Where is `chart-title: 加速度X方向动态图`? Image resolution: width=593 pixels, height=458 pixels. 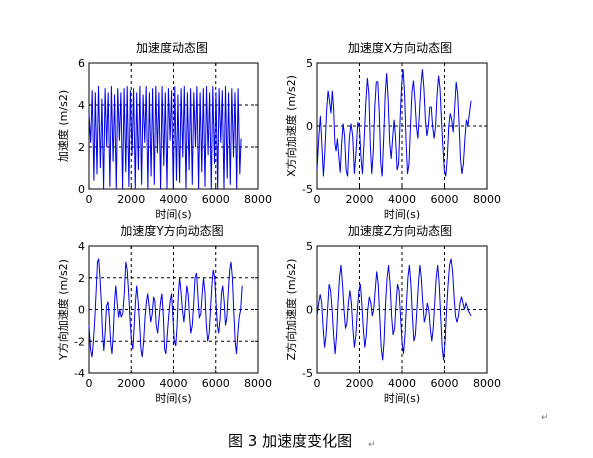 chart-title: 加速度X方向动态图 is located at coordinates (400, 47).